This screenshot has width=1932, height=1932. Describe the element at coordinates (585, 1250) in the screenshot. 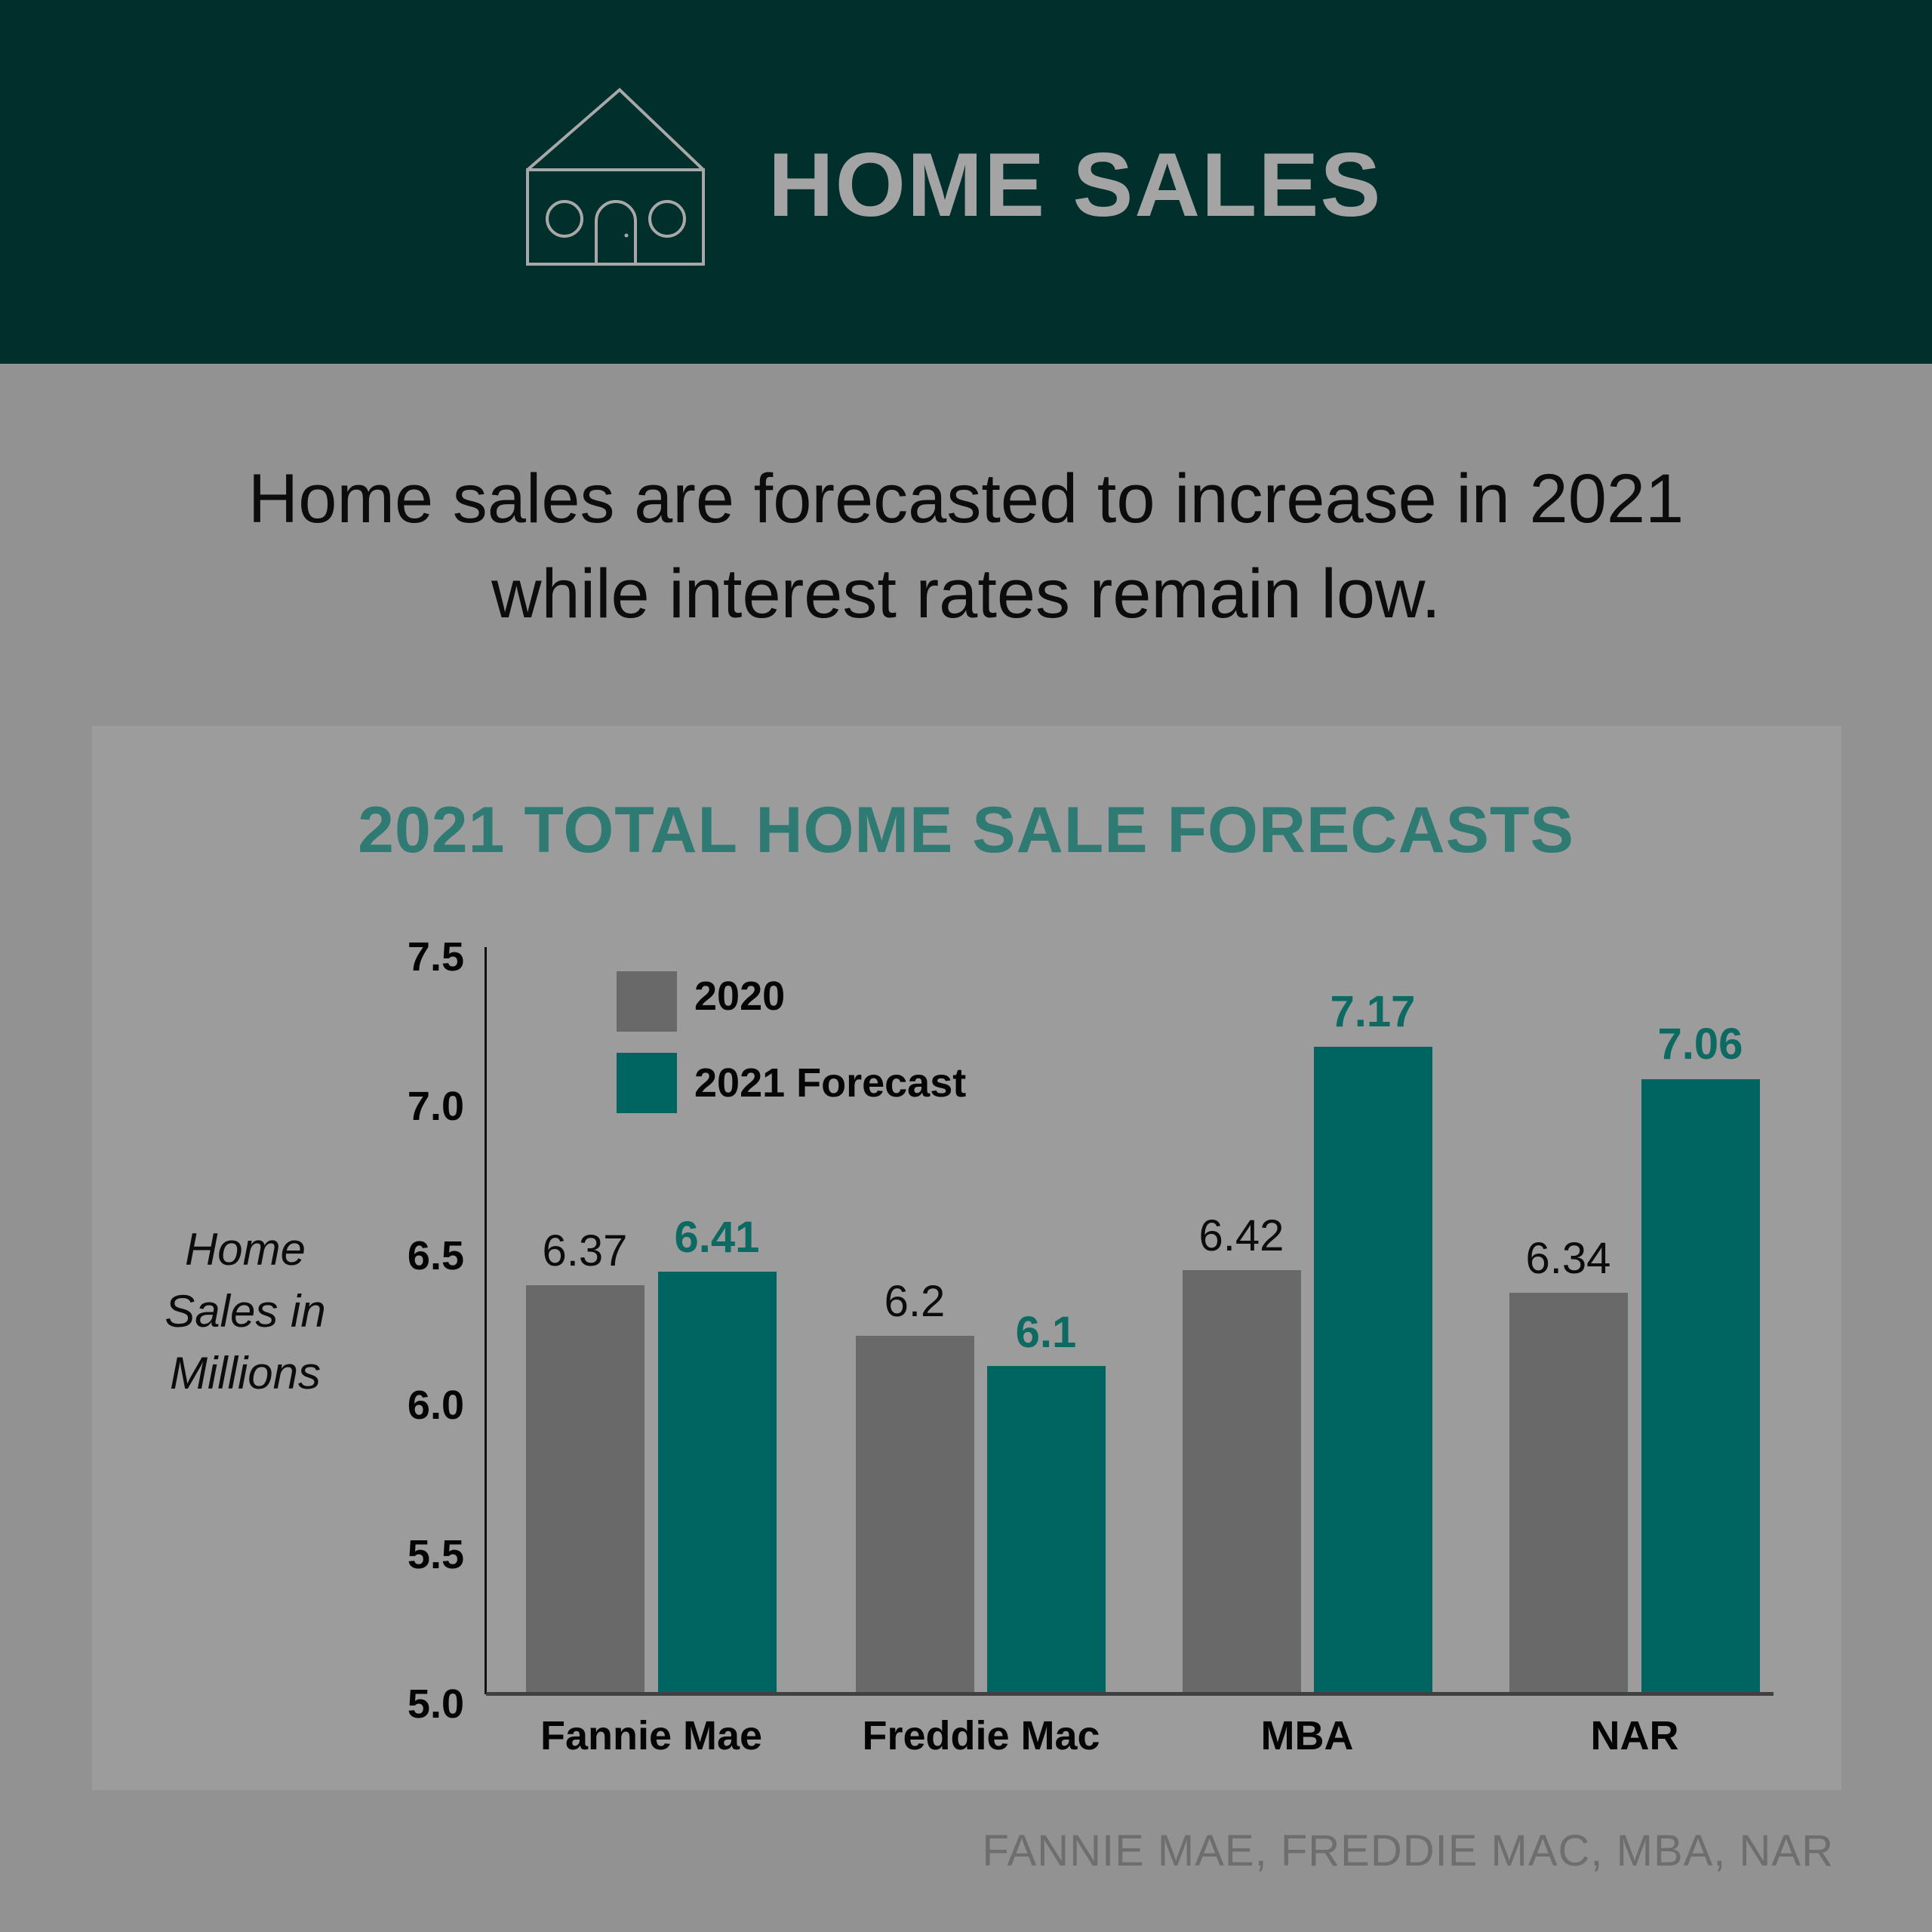

I see `value-label: 6.37` at that location.